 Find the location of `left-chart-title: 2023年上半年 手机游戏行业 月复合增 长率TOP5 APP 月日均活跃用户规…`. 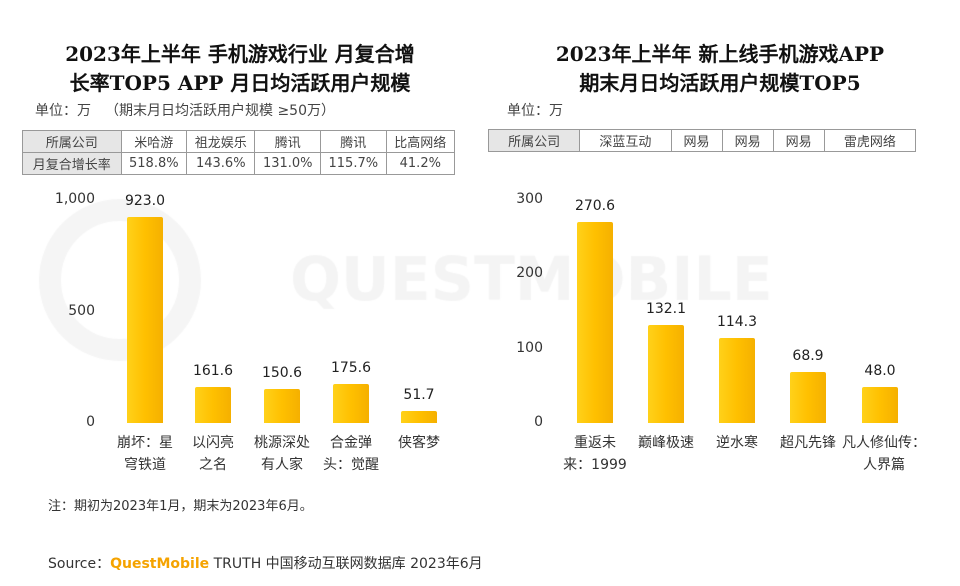

left-chart-title: 2023年上半年 手机游戏行业 月复合增 长率TOP5 APP 月日均活跃用户规… is located at coordinates (240, 69).